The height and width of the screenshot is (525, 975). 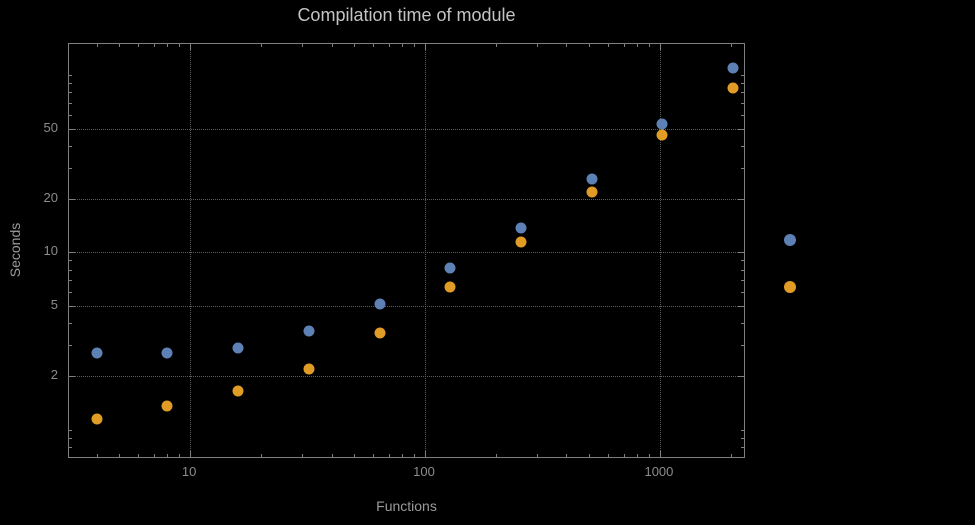 What do you see at coordinates (659, 471) in the screenshot?
I see `x-tick-label: 1000` at bounding box center [659, 471].